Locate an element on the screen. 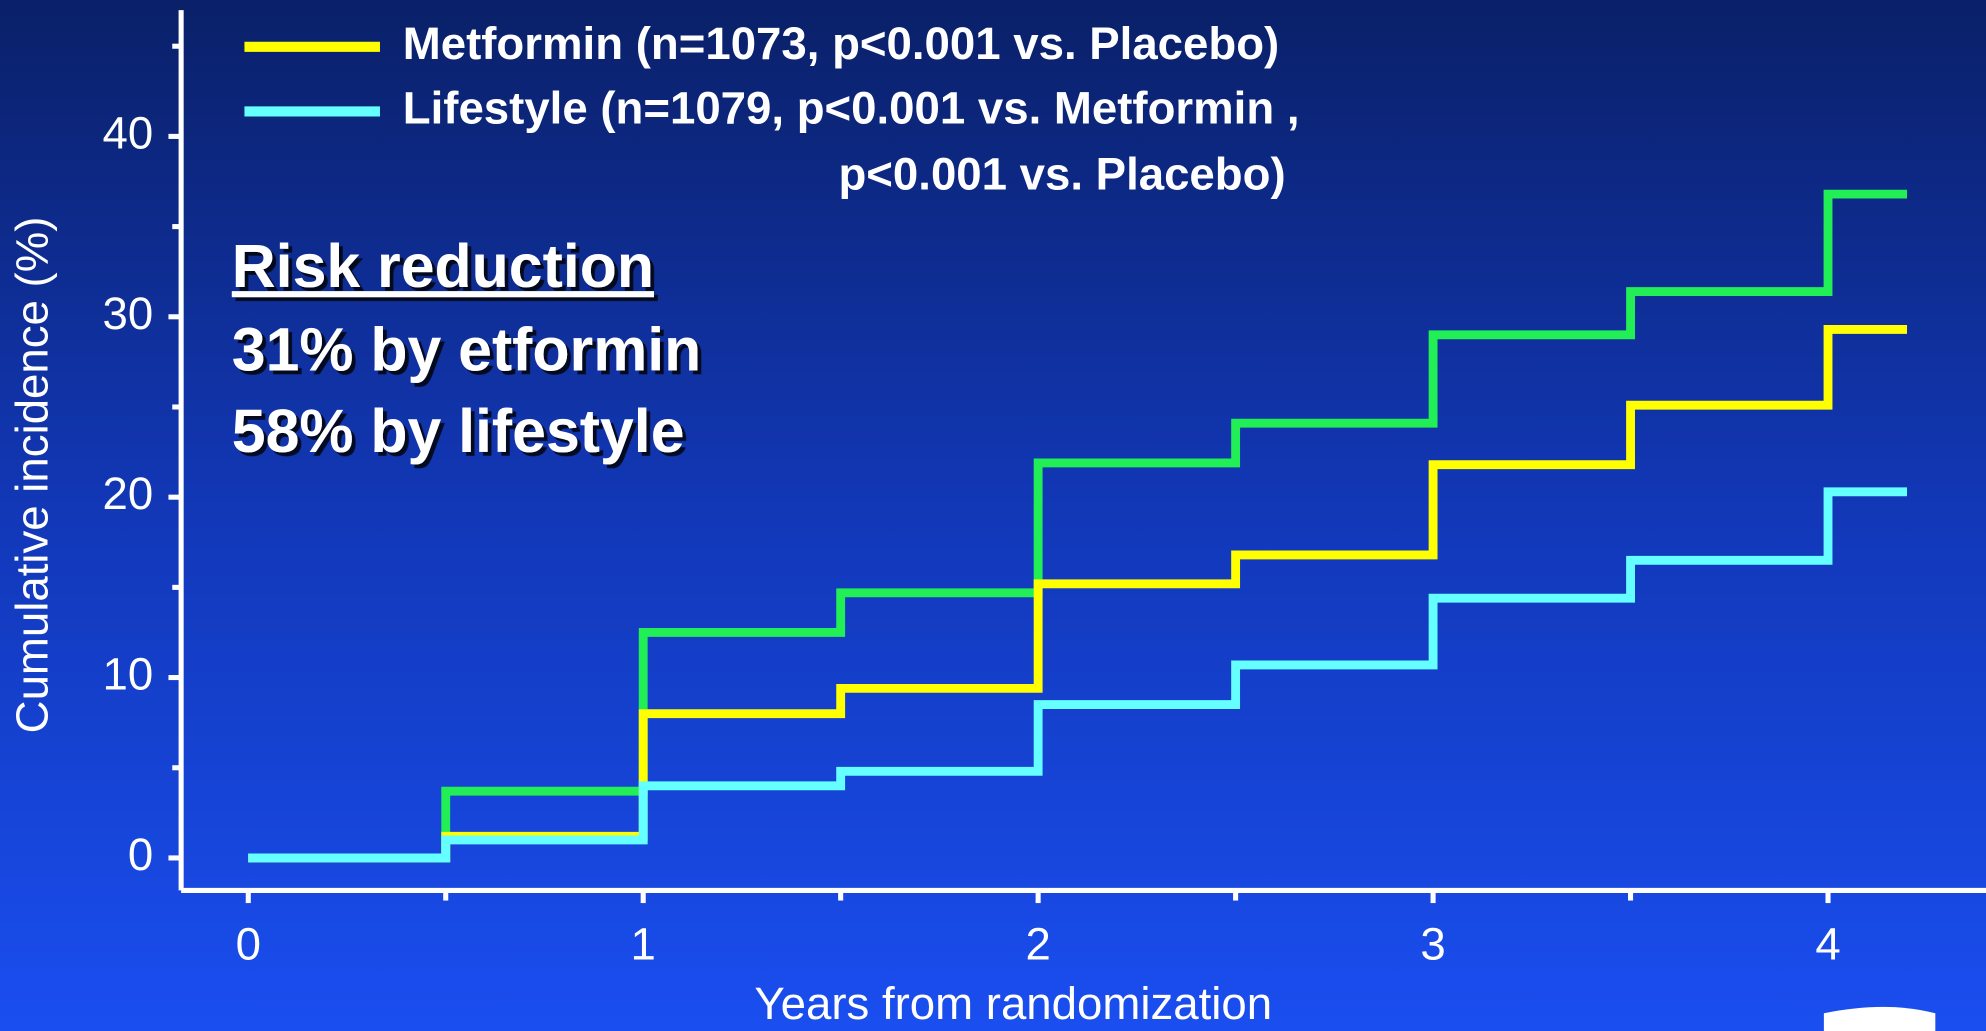 The image size is (1986, 1031). y-tick-label: 40 is located at coordinates (128, 132).